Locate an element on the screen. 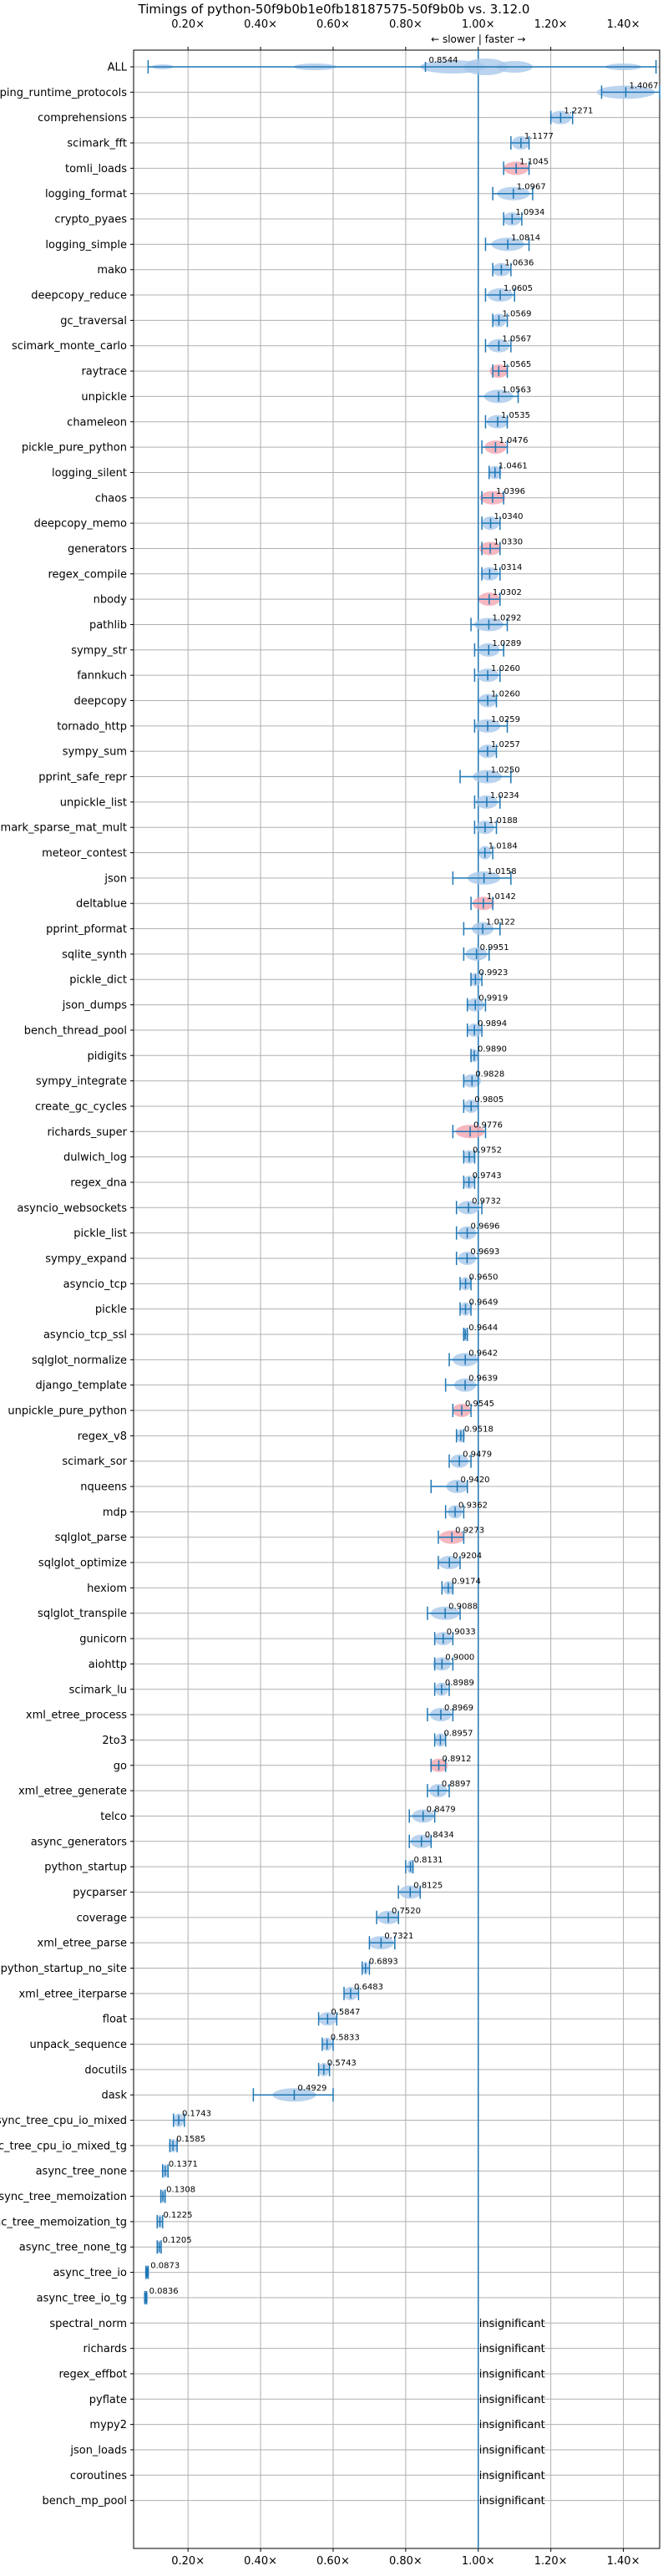  benchmark-label: chameleon is located at coordinates (97, 422).